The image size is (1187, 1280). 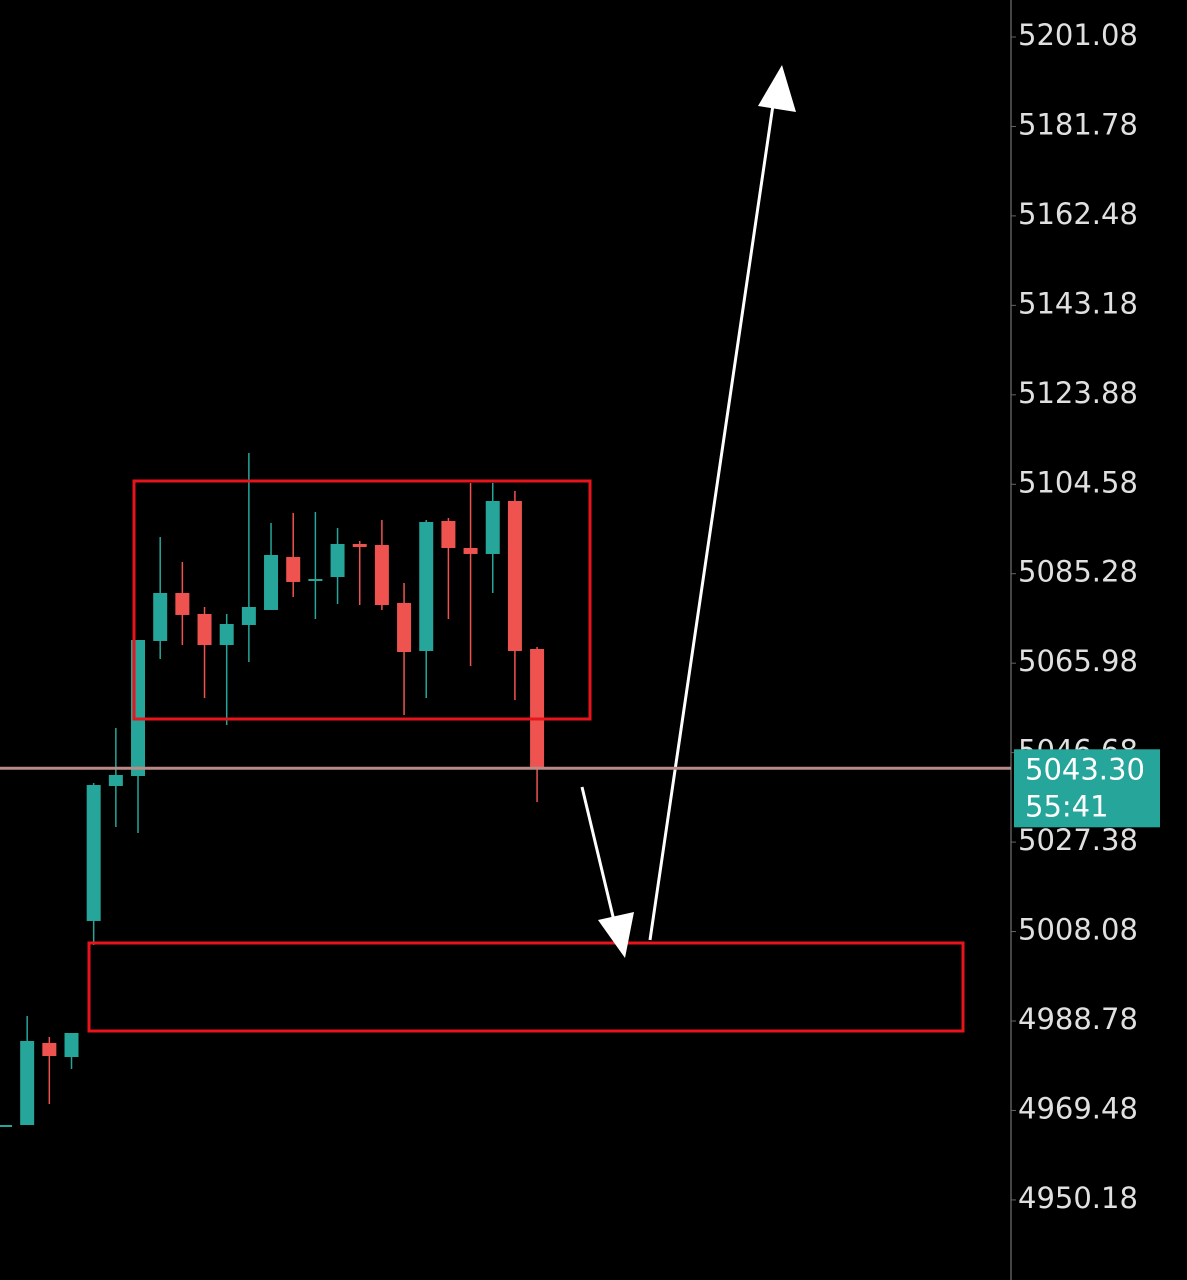 I want to click on y-tick-label: 5162.48, so click(x=1078, y=214).